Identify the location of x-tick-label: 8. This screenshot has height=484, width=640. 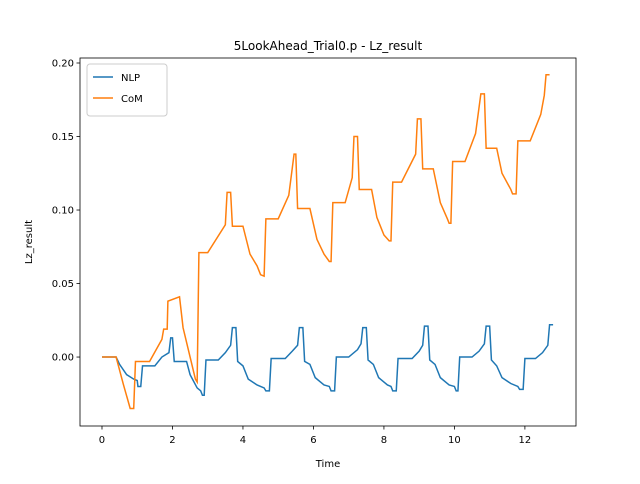
(384, 440).